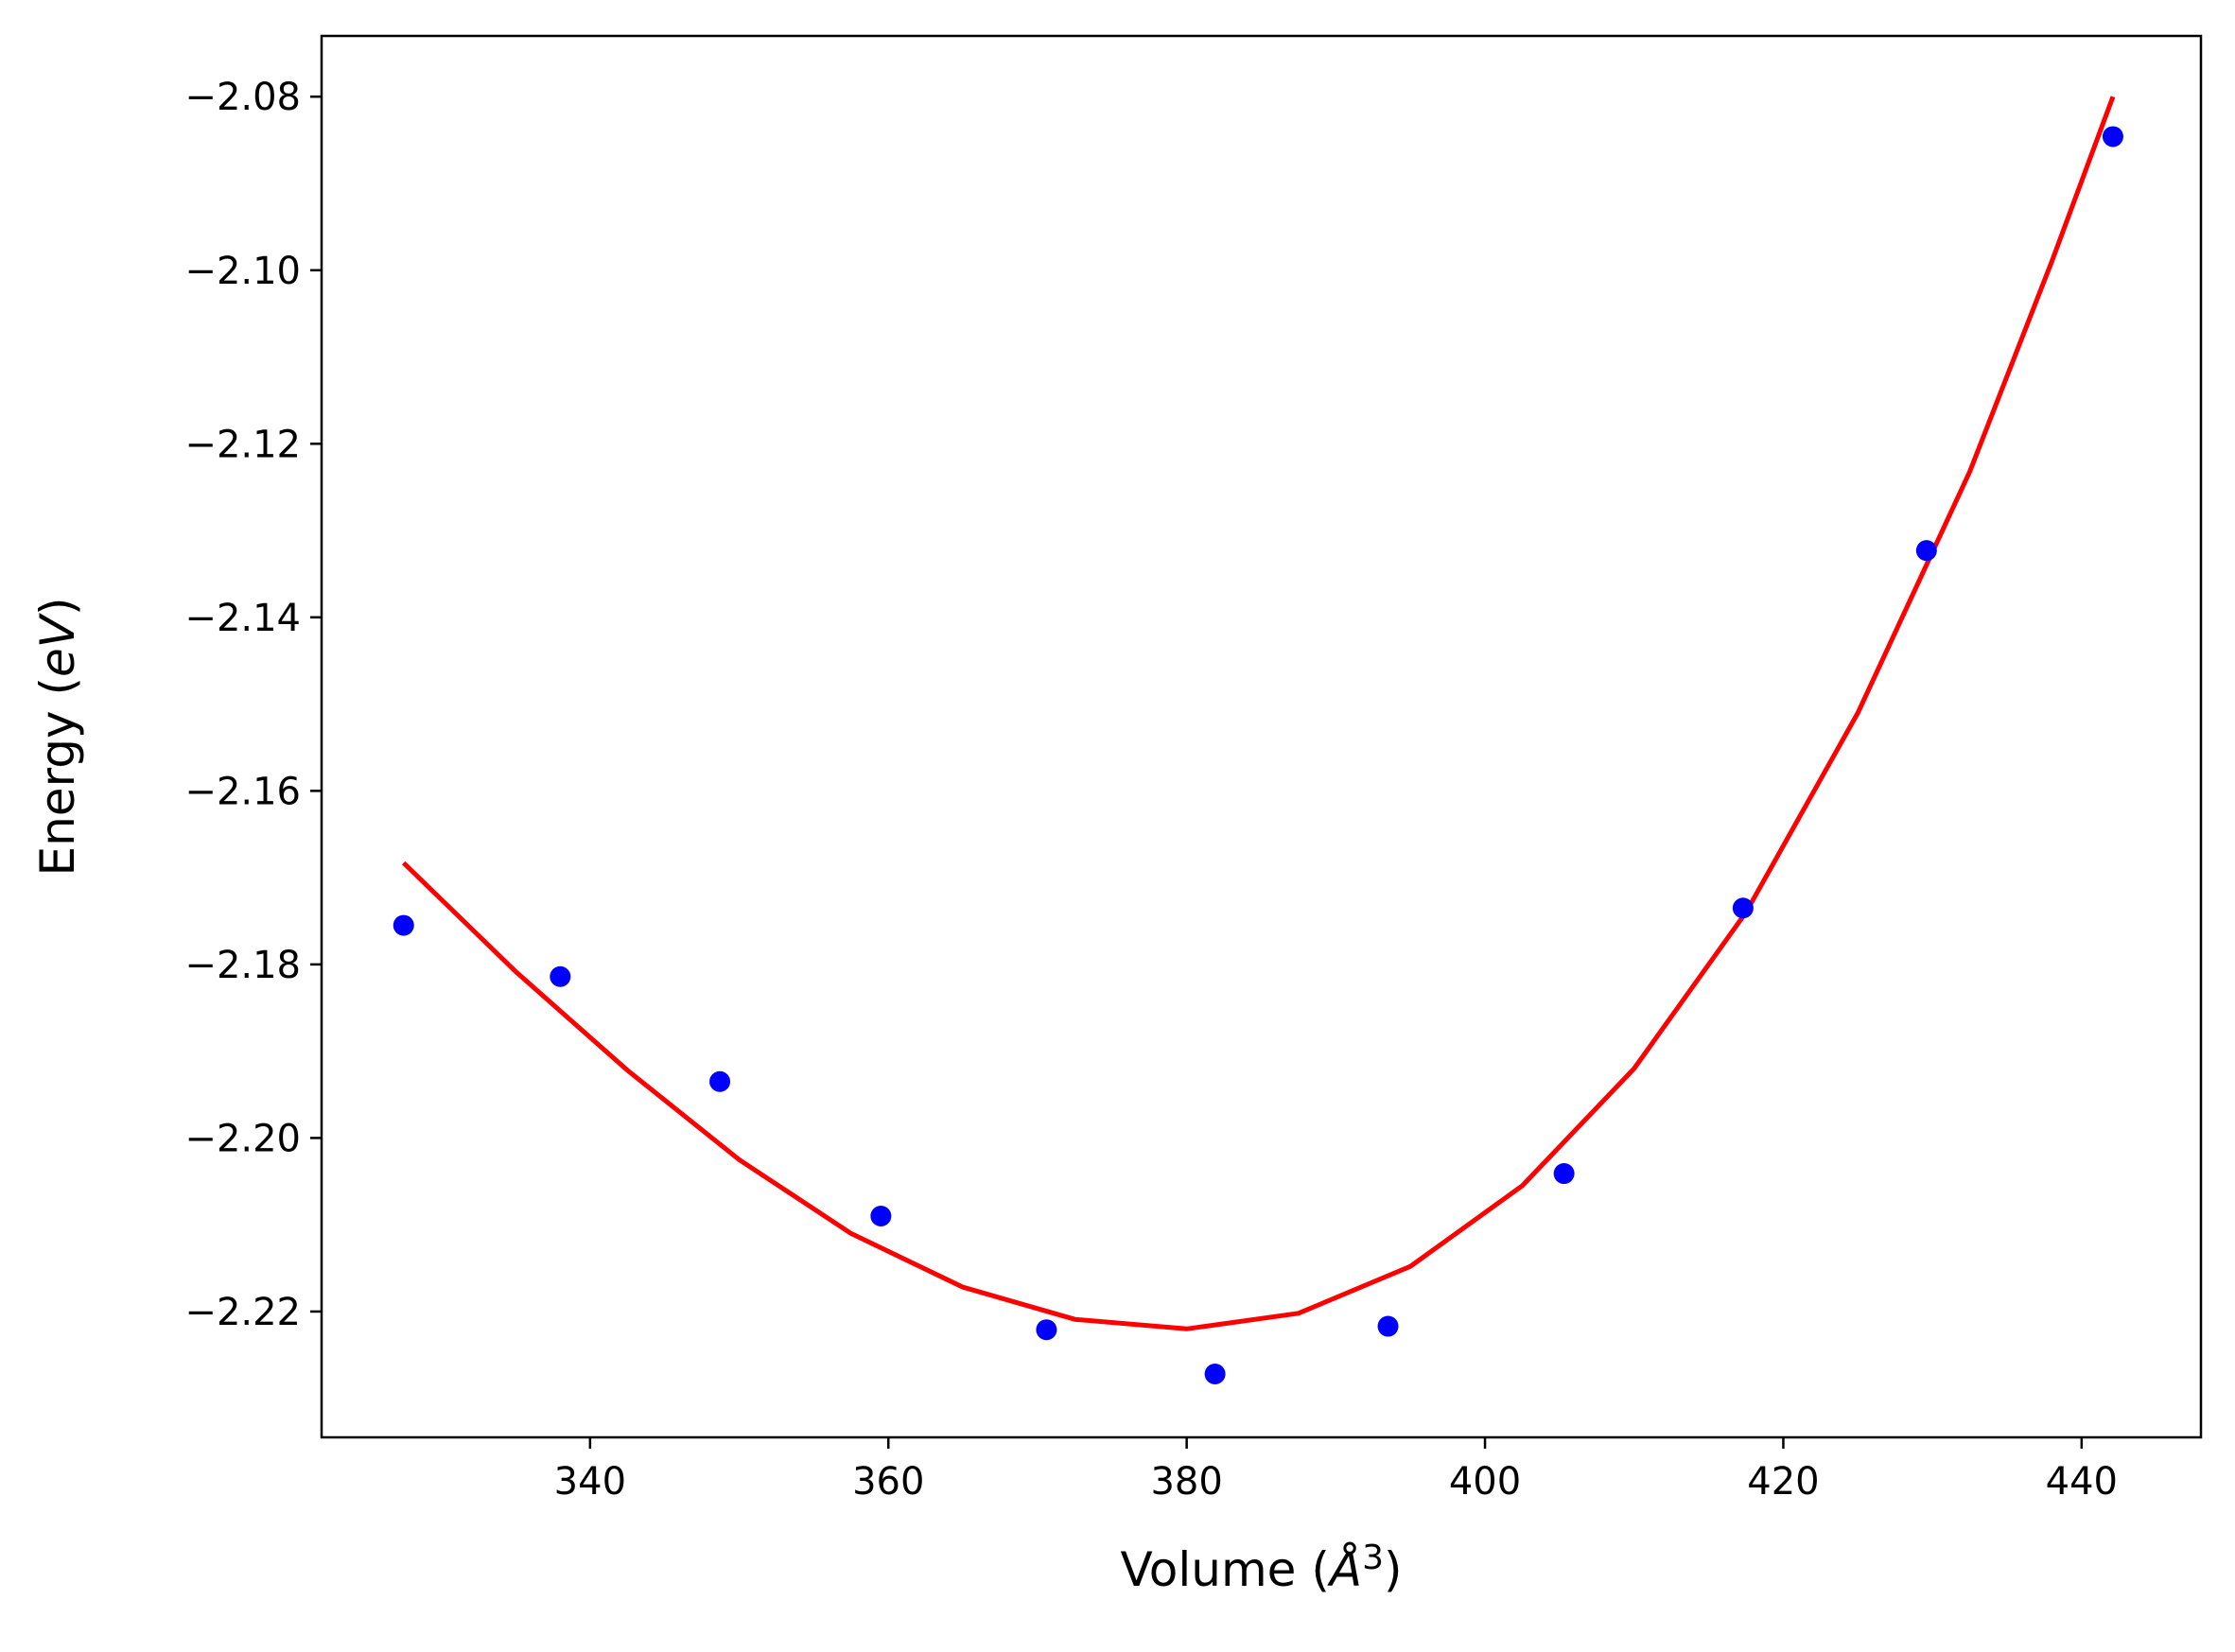  What do you see at coordinates (1783, 1482) in the screenshot?
I see `x-tick-label: 420` at bounding box center [1783, 1482].